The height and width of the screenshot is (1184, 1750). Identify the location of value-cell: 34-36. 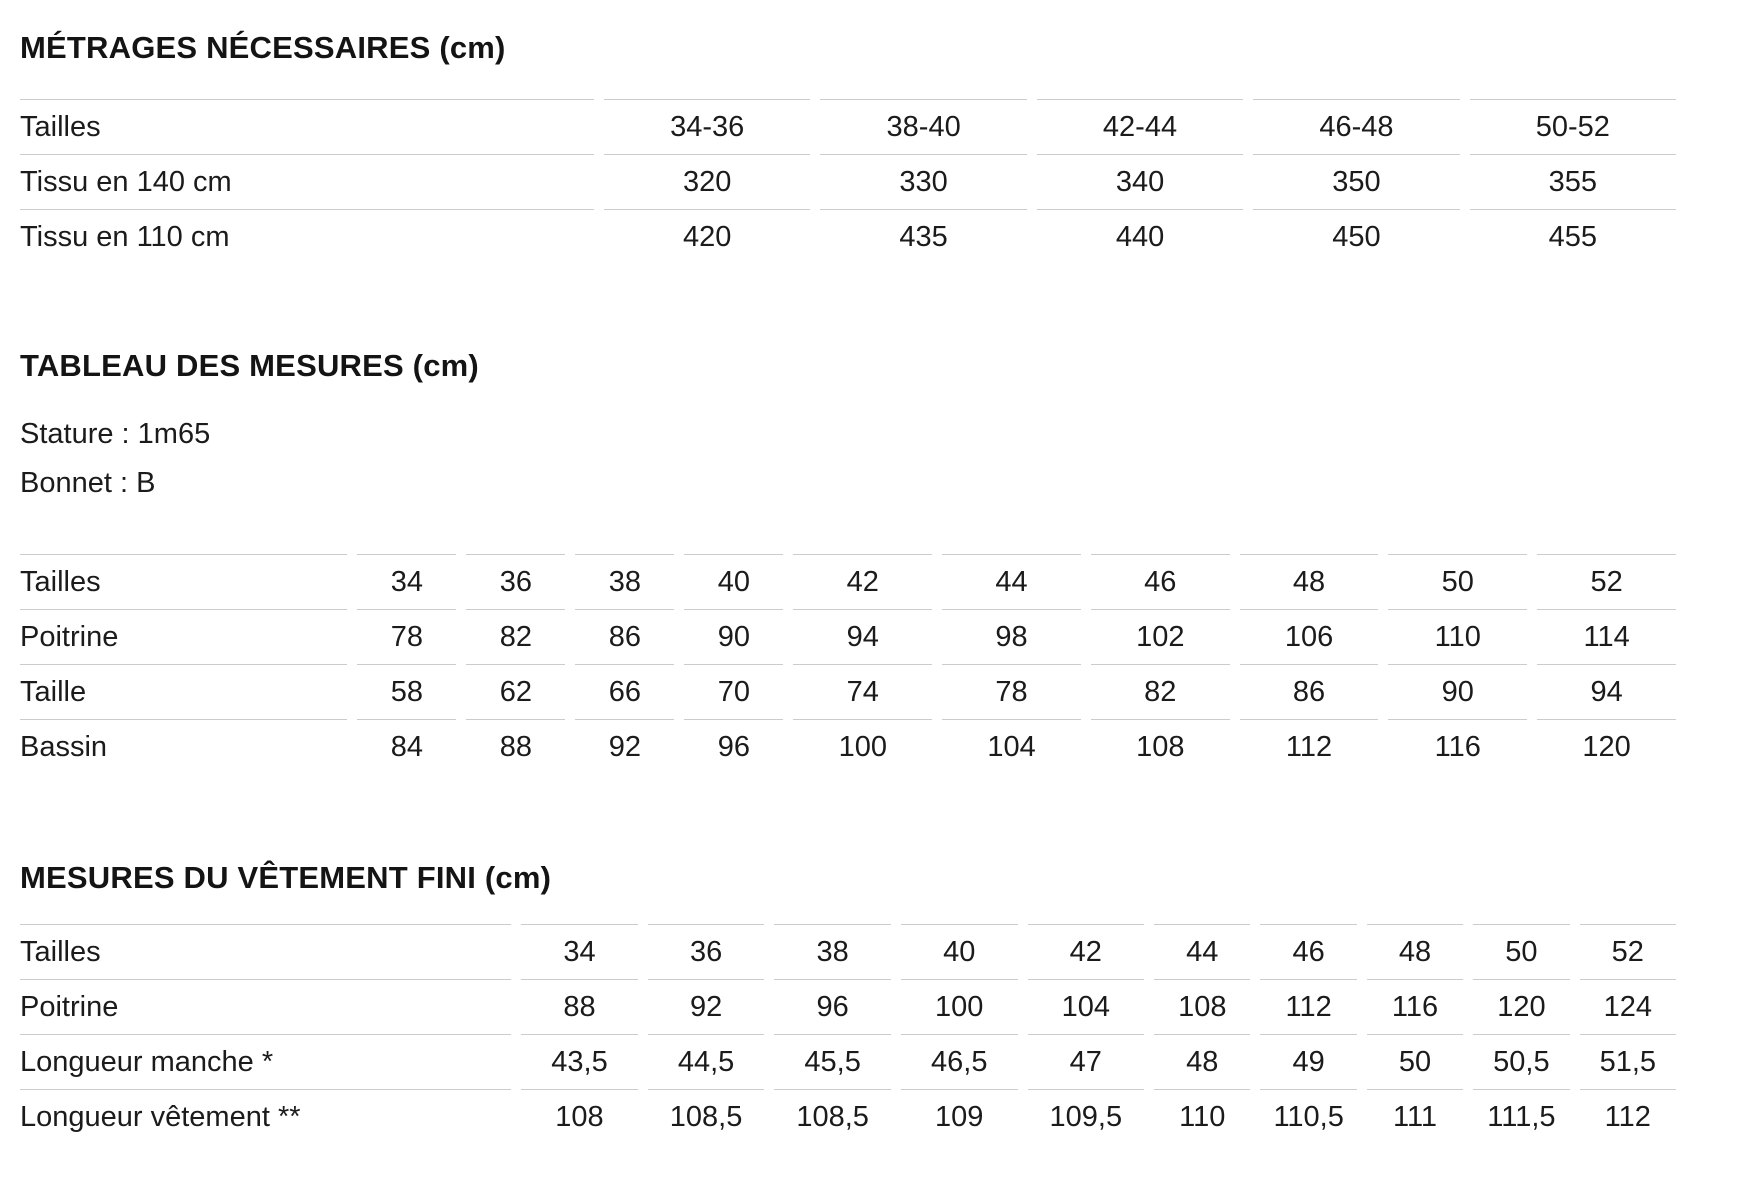
(707, 126).